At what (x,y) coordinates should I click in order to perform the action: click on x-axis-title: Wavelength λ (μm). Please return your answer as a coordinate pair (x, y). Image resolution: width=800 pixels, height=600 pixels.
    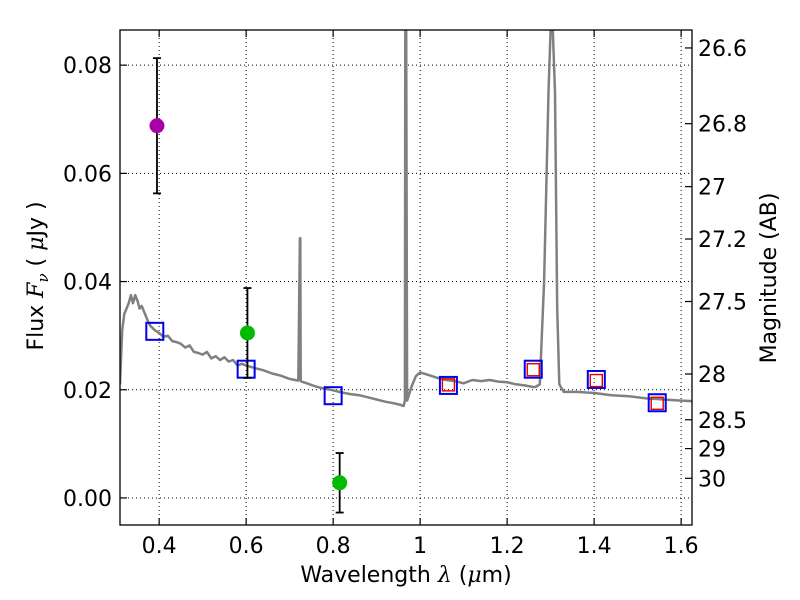
    Looking at the image, I should click on (405, 575).